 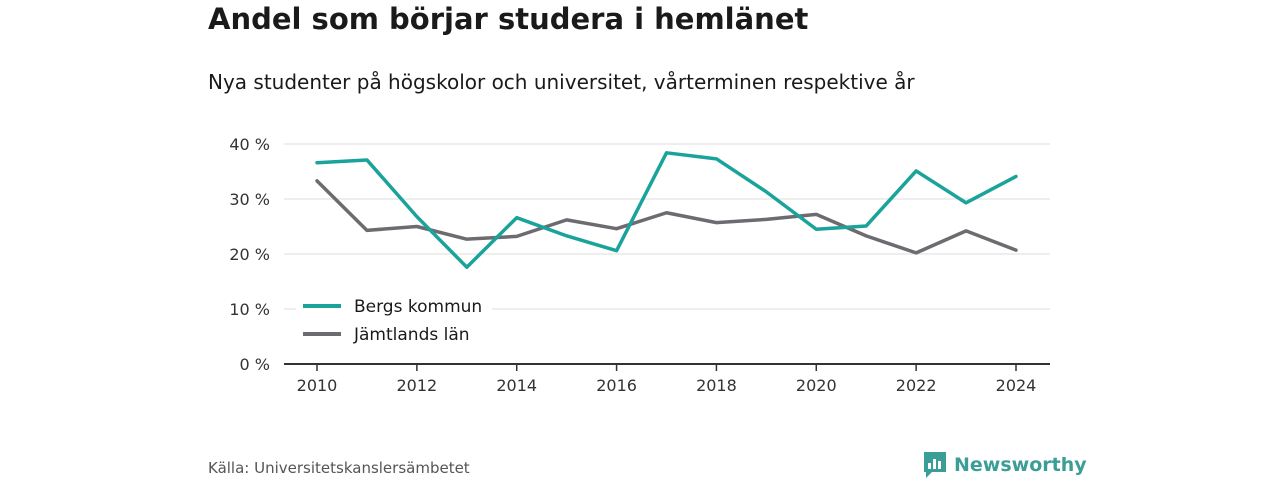 What do you see at coordinates (816, 385) in the screenshot?
I see `x-tick-label: 2020` at bounding box center [816, 385].